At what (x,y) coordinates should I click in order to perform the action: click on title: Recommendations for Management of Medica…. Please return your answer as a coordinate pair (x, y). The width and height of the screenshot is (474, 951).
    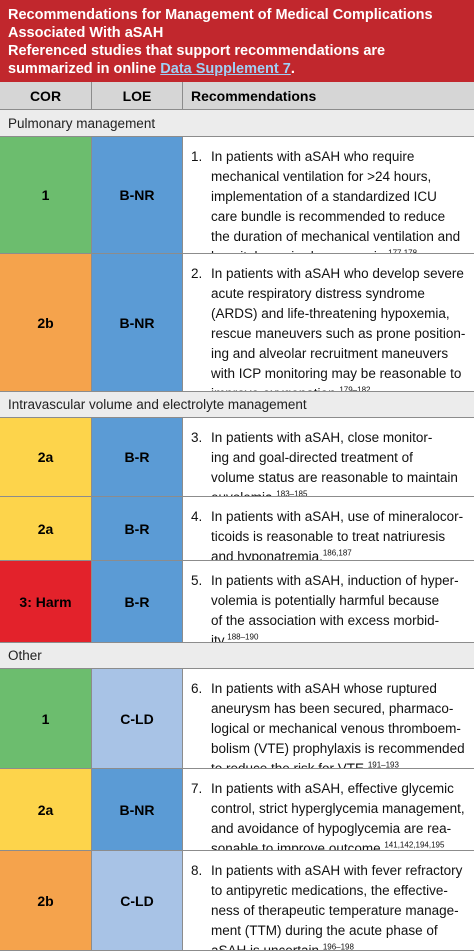
    Looking at the image, I should click on (220, 24).